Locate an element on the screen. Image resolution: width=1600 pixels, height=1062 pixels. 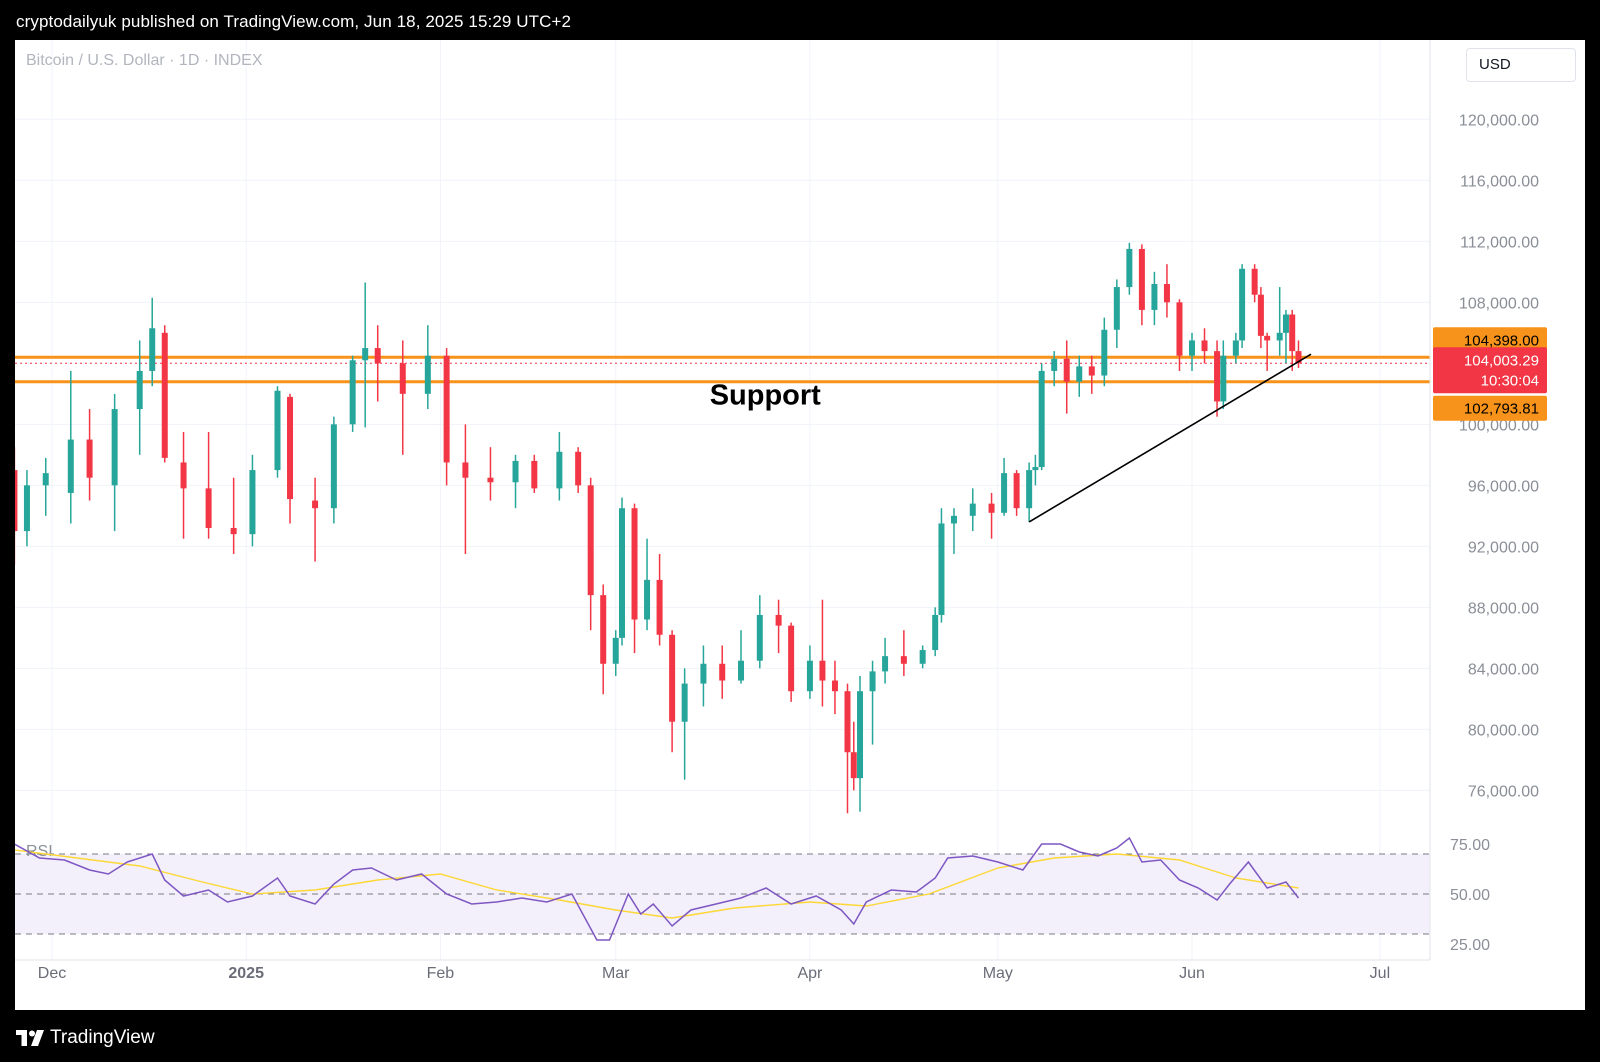
support-price-tag is located at coordinates (1490, 408).